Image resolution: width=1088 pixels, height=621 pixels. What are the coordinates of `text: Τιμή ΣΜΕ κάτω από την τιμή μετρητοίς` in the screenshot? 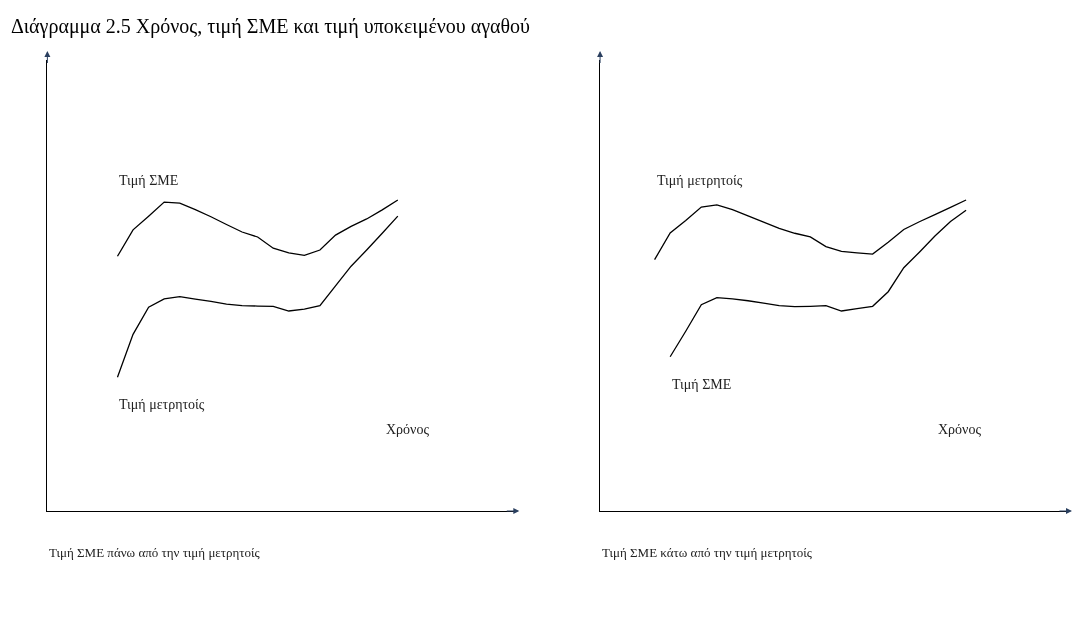 It's located at (707, 552).